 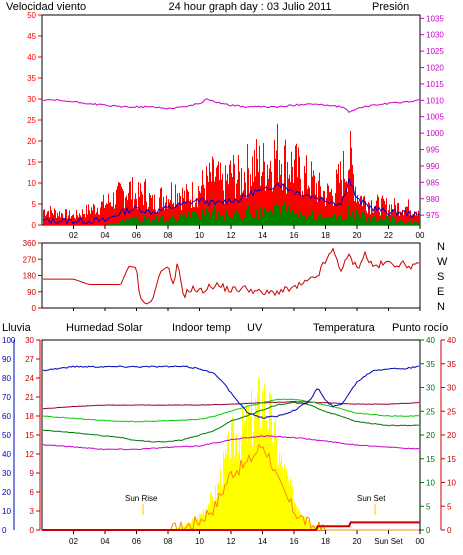 What do you see at coordinates (433, 182) in the screenshot?
I see `pressure-y-tick-label: 985` at bounding box center [433, 182].